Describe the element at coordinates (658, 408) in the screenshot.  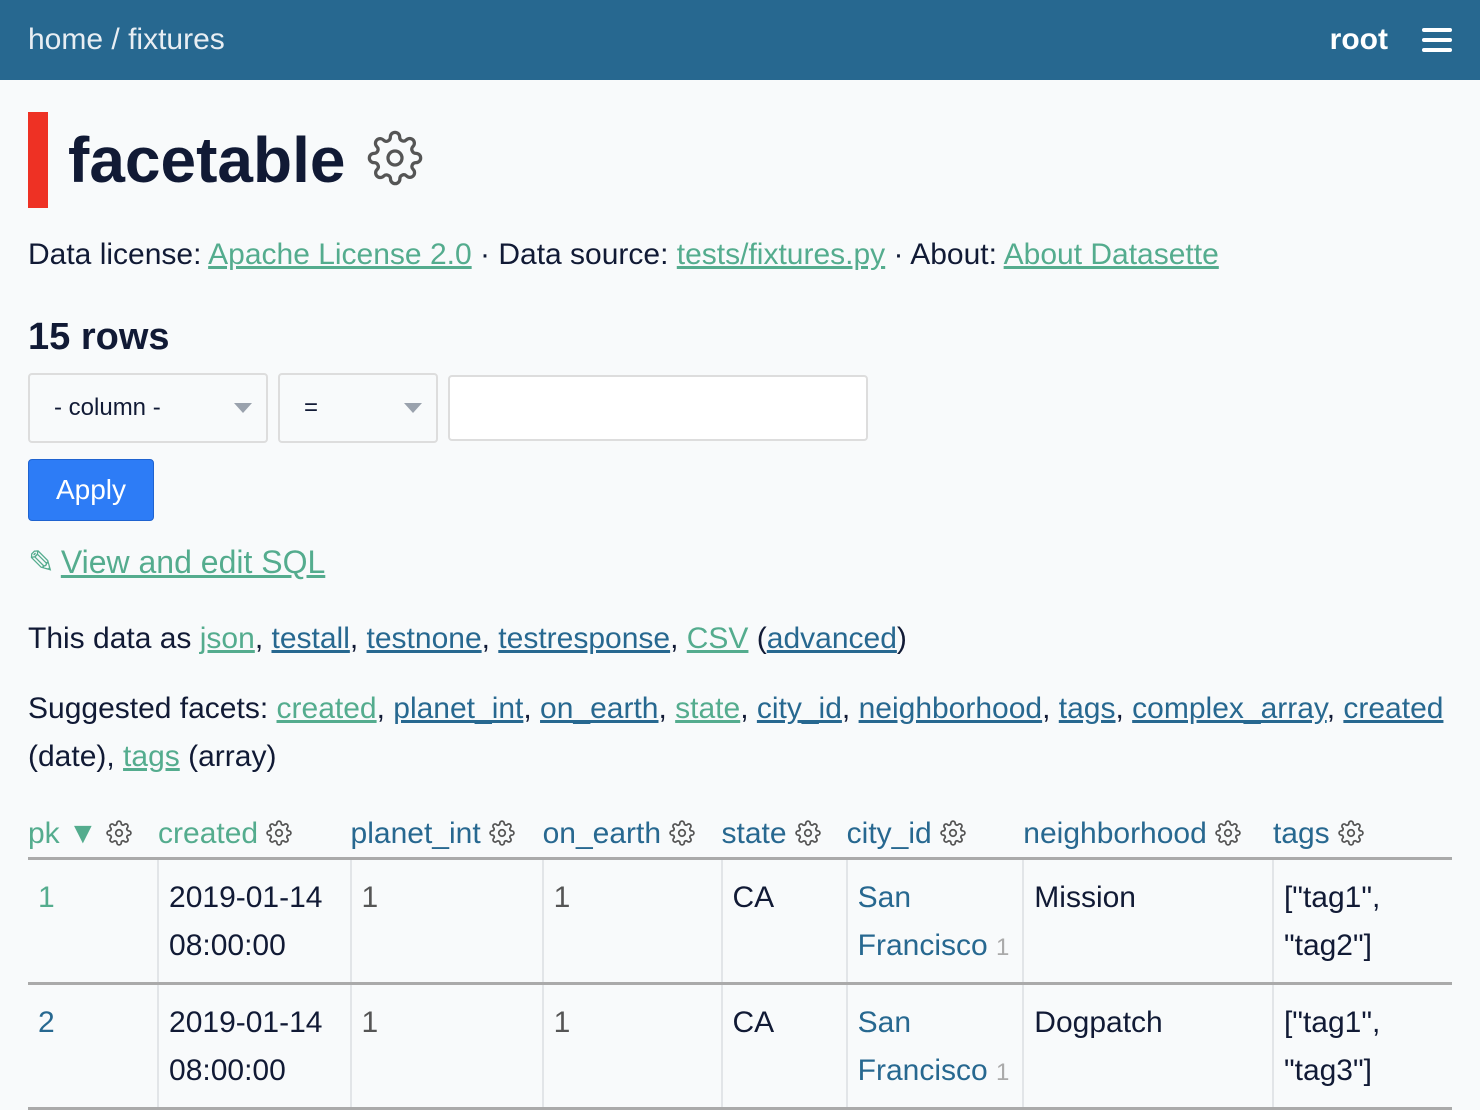
I see `filter-value-input` at that location.